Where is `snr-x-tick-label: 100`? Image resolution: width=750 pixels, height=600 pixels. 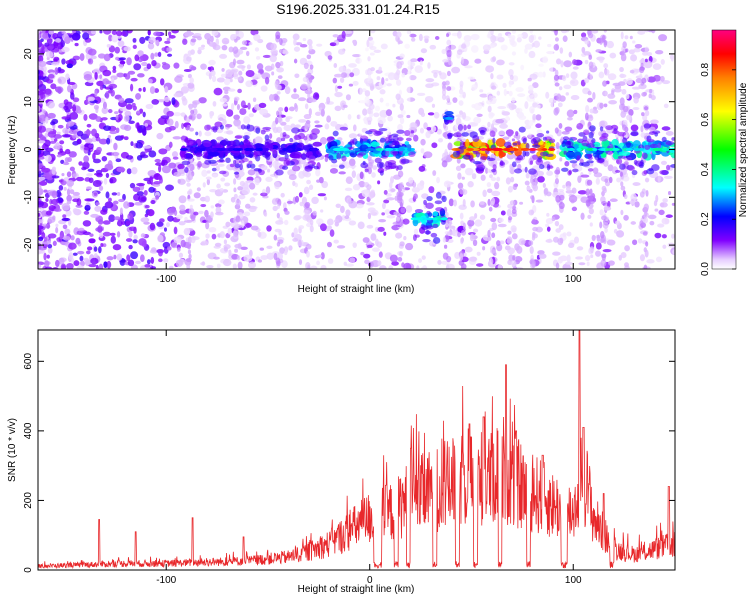
snr-x-tick-label: 100 is located at coordinates (573, 580).